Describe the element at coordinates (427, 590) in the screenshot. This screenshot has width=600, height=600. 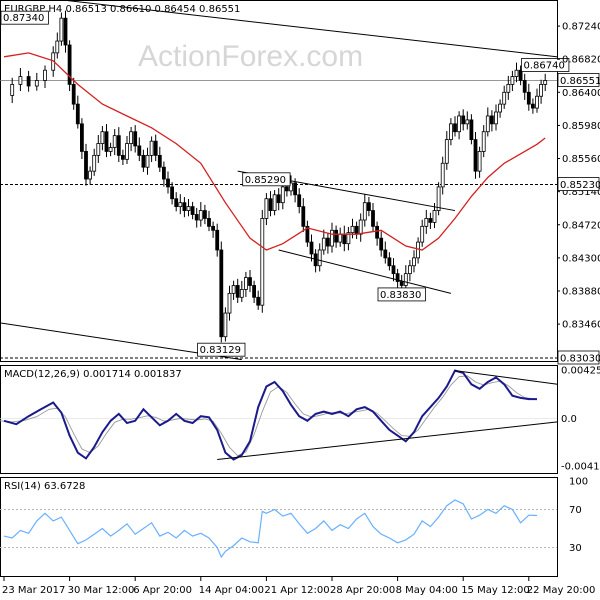
I see `x-axis-label: 8 May 04:00` at that location.